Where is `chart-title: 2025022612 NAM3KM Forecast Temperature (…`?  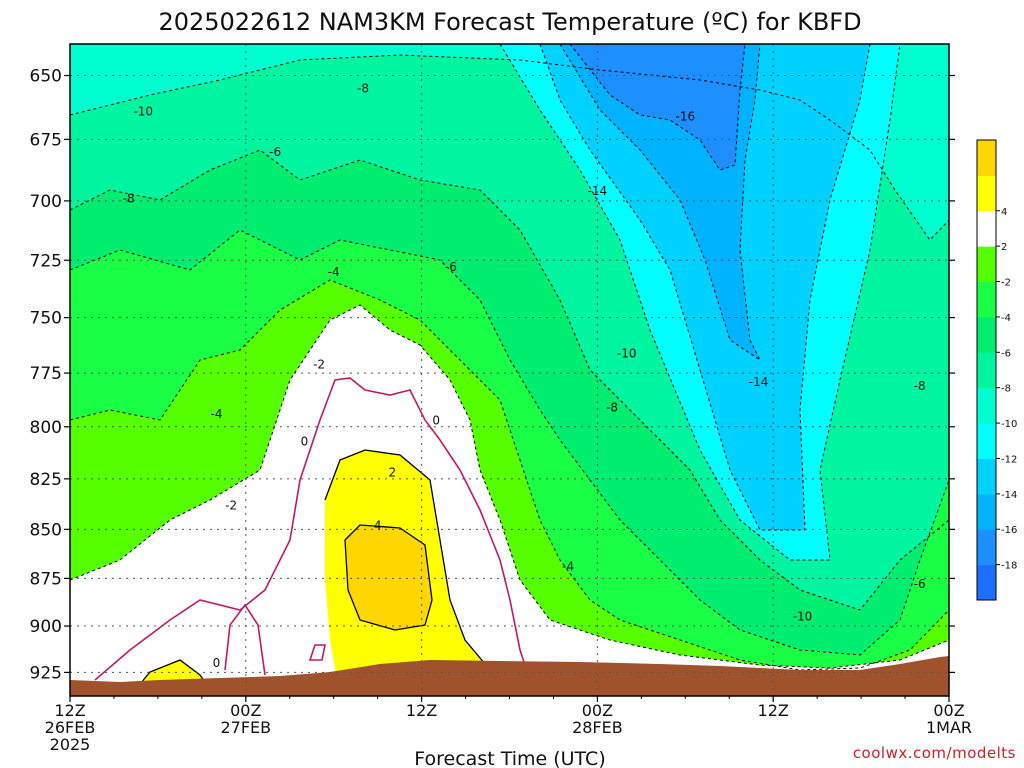
chart-title: 2025022612 NAM3KM Forecast Temperature (… is located at coordinates (509, 22).